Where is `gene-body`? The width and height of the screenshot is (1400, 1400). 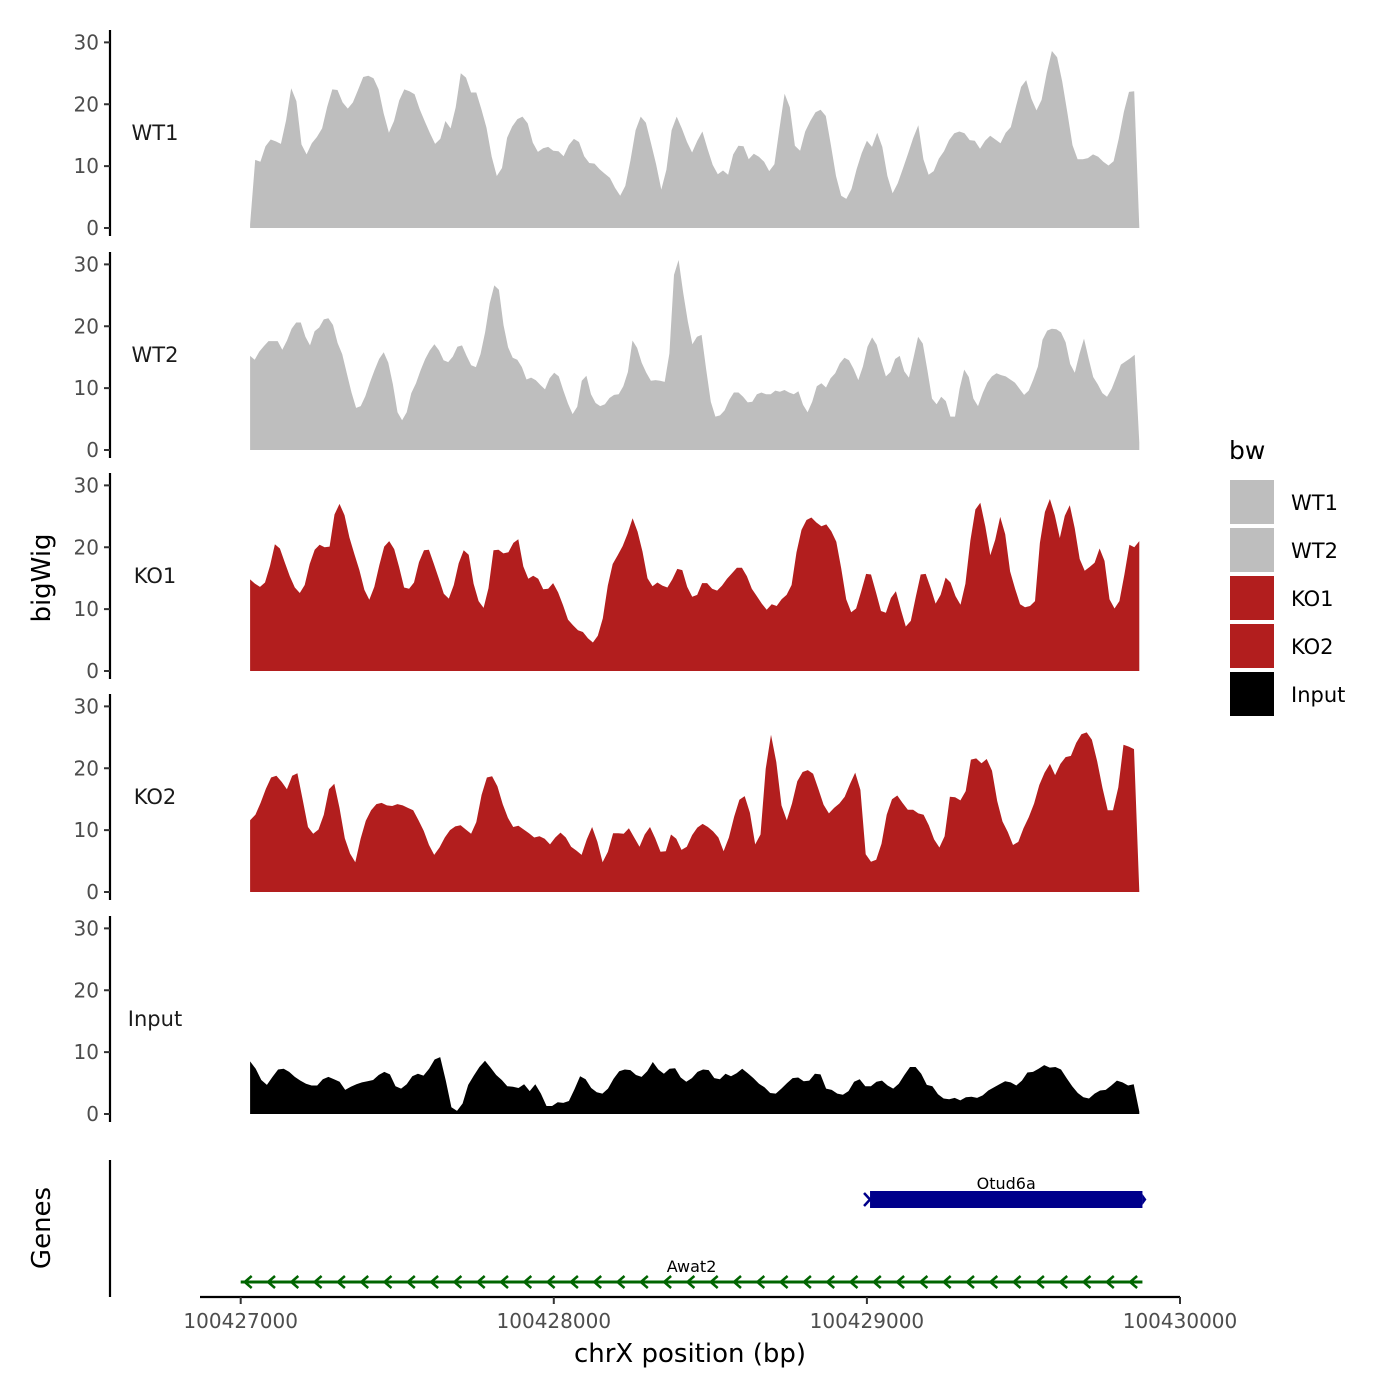
gene-body is located at coordinates (1006, 1199).